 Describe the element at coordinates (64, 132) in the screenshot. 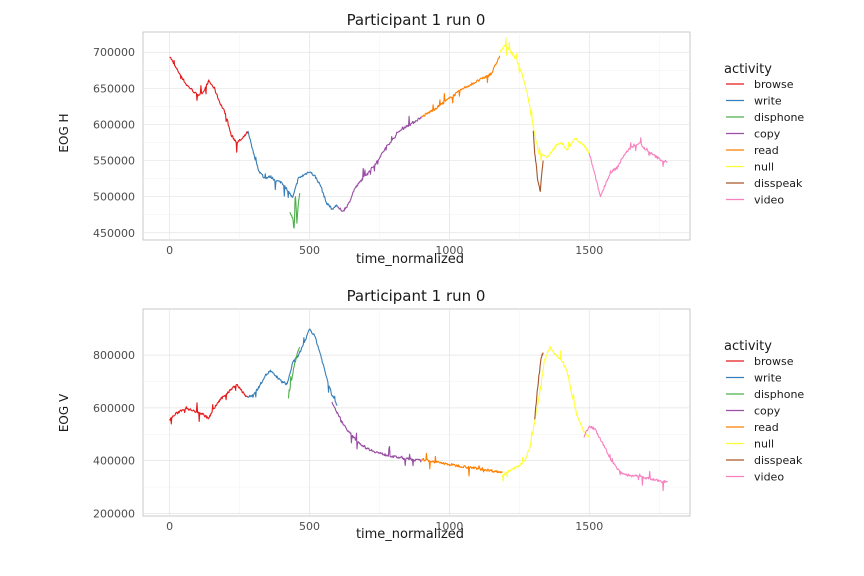

I see `y-axis-title: EOG H` at that location.